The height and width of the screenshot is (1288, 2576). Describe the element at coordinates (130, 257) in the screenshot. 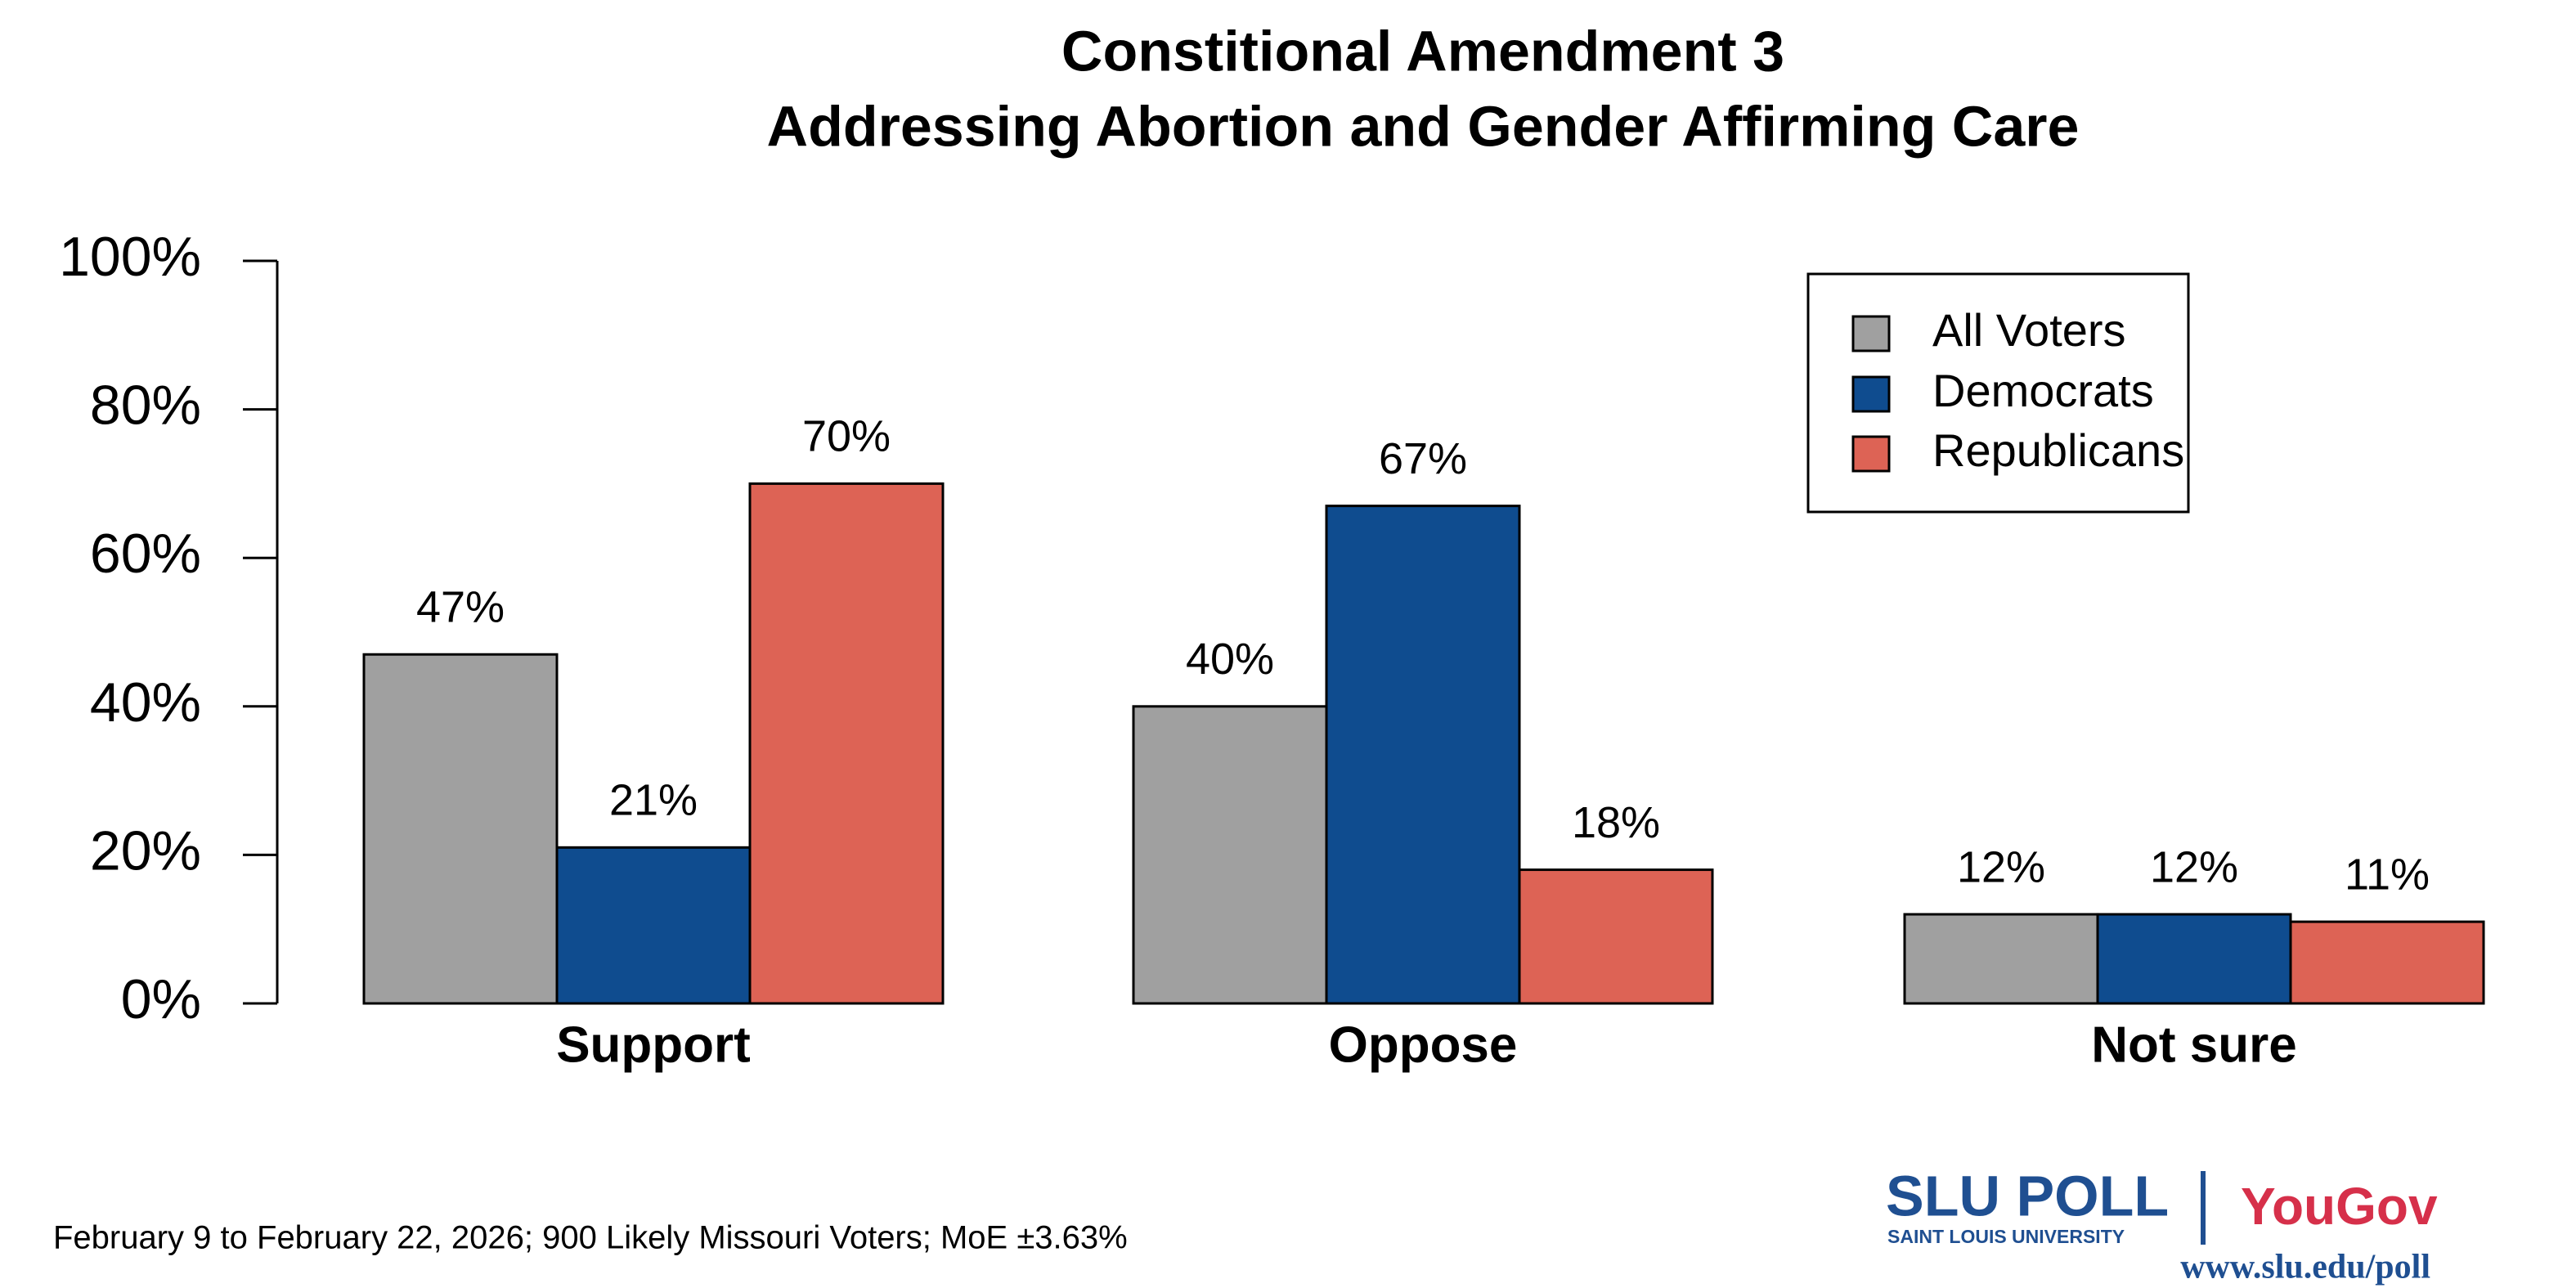

I see `y-tick-label: 100%` at that location.